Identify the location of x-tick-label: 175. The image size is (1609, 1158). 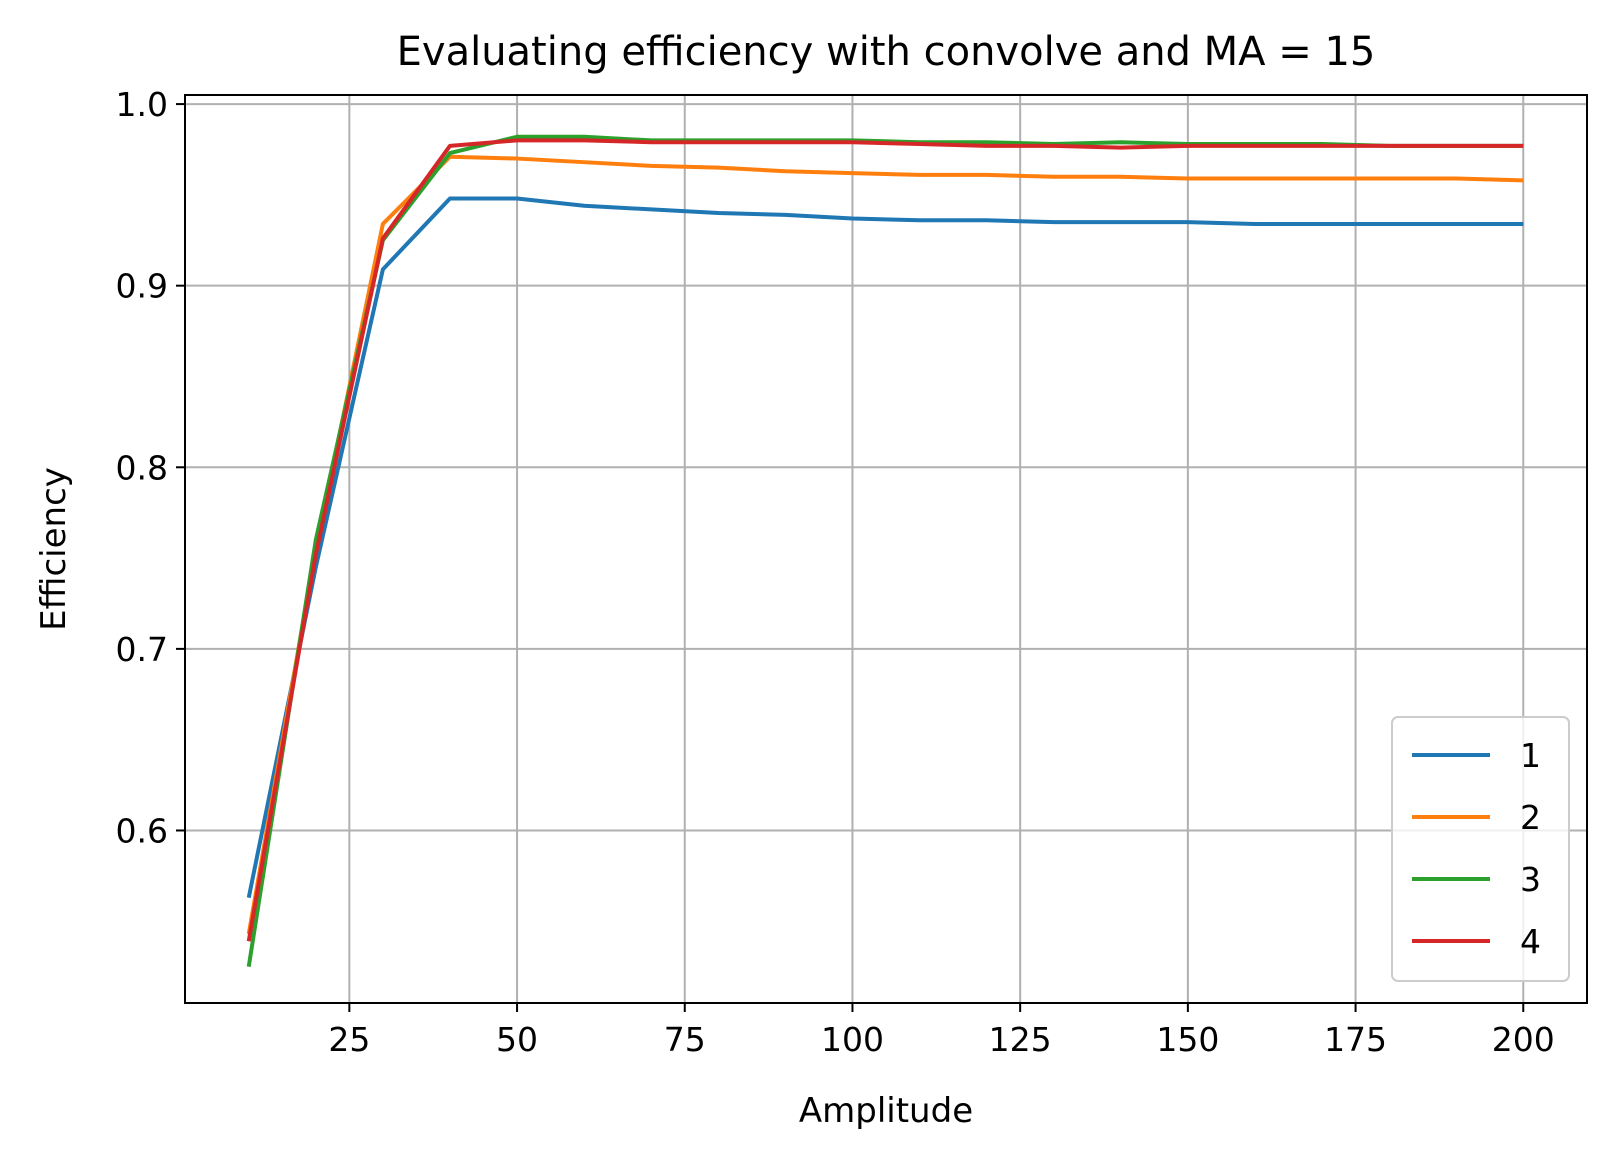
(1355, 1039).